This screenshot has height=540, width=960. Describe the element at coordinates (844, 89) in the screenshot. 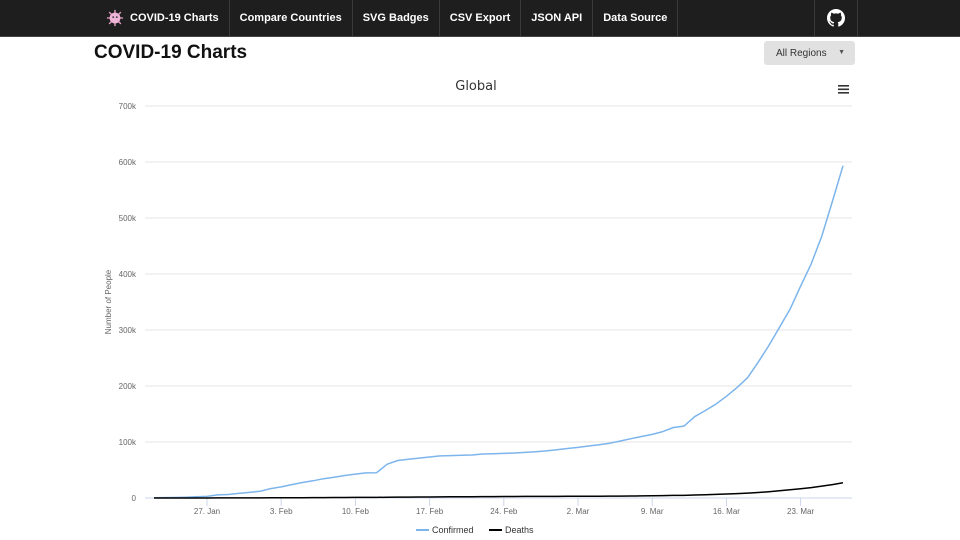

I see `hamburger-menu-icon` at that location.